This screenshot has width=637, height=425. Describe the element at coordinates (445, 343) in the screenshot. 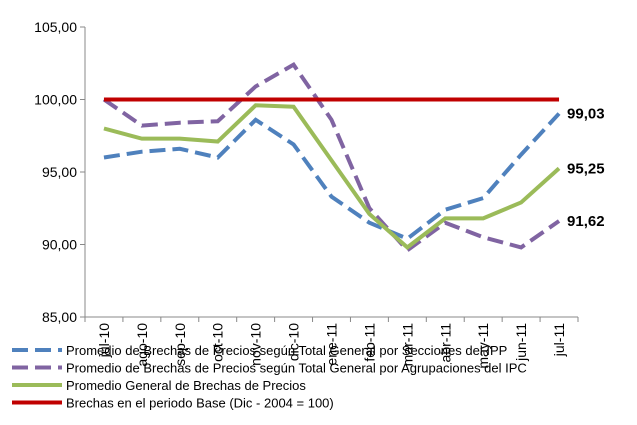

I see `x-tick-label: abr-11` at that location.